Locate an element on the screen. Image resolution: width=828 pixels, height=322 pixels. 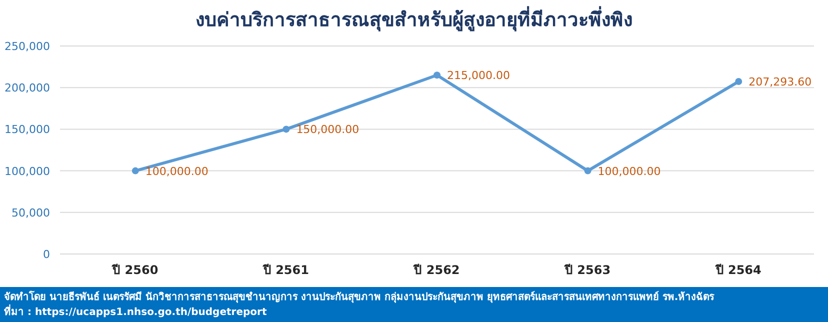
y-tick-label: 0 is located at coordinates (46, 254).